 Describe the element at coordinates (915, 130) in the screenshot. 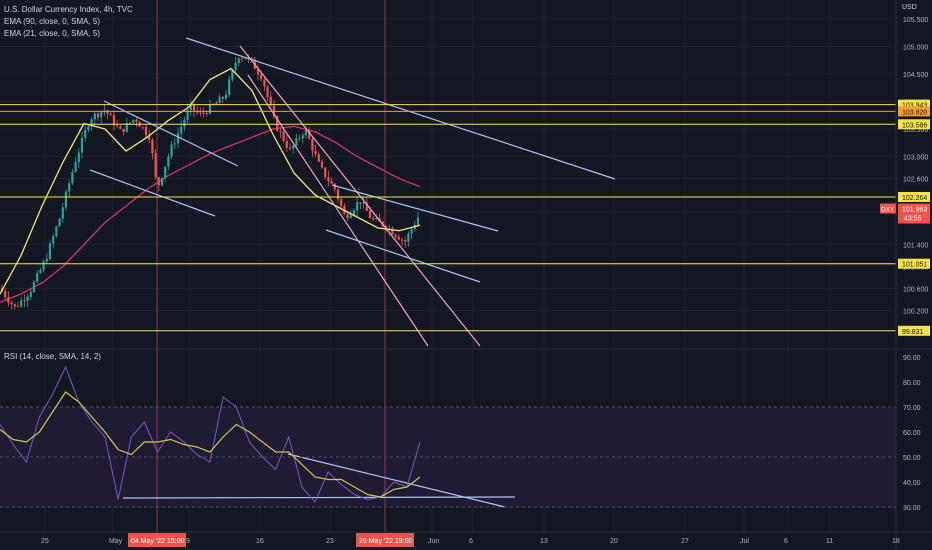

I see `price-tick-label: 103.500` at that location.